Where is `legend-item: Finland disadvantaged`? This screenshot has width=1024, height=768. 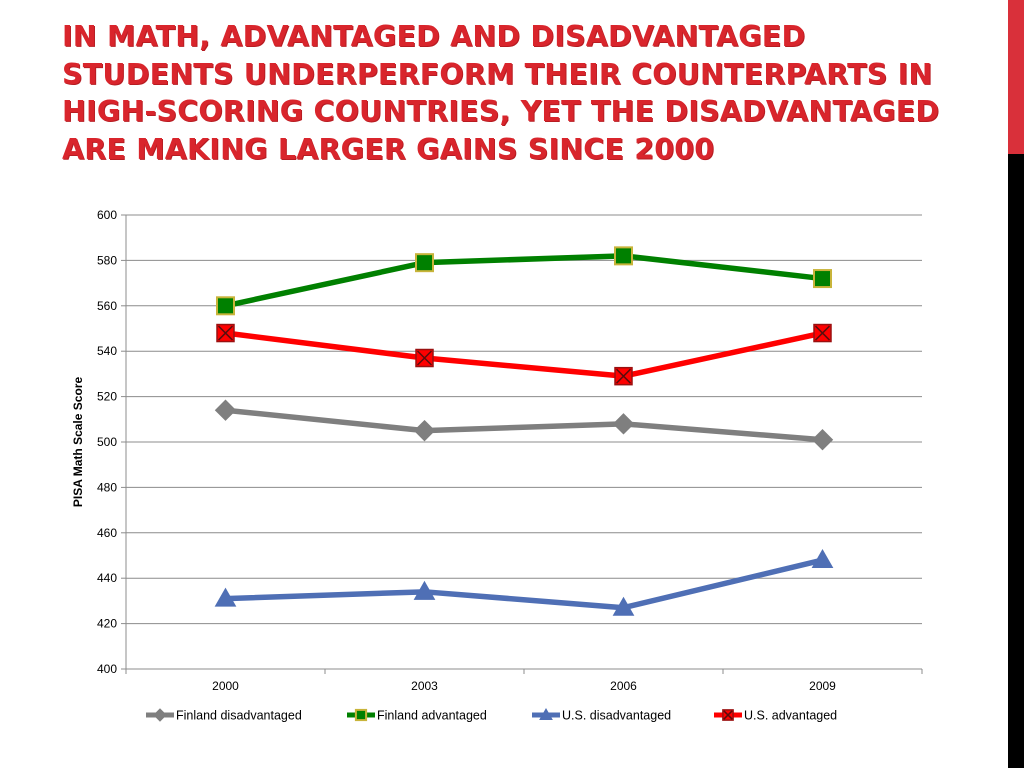 legend-item: Finland disadvantaged is located at coordinates (224, 715).